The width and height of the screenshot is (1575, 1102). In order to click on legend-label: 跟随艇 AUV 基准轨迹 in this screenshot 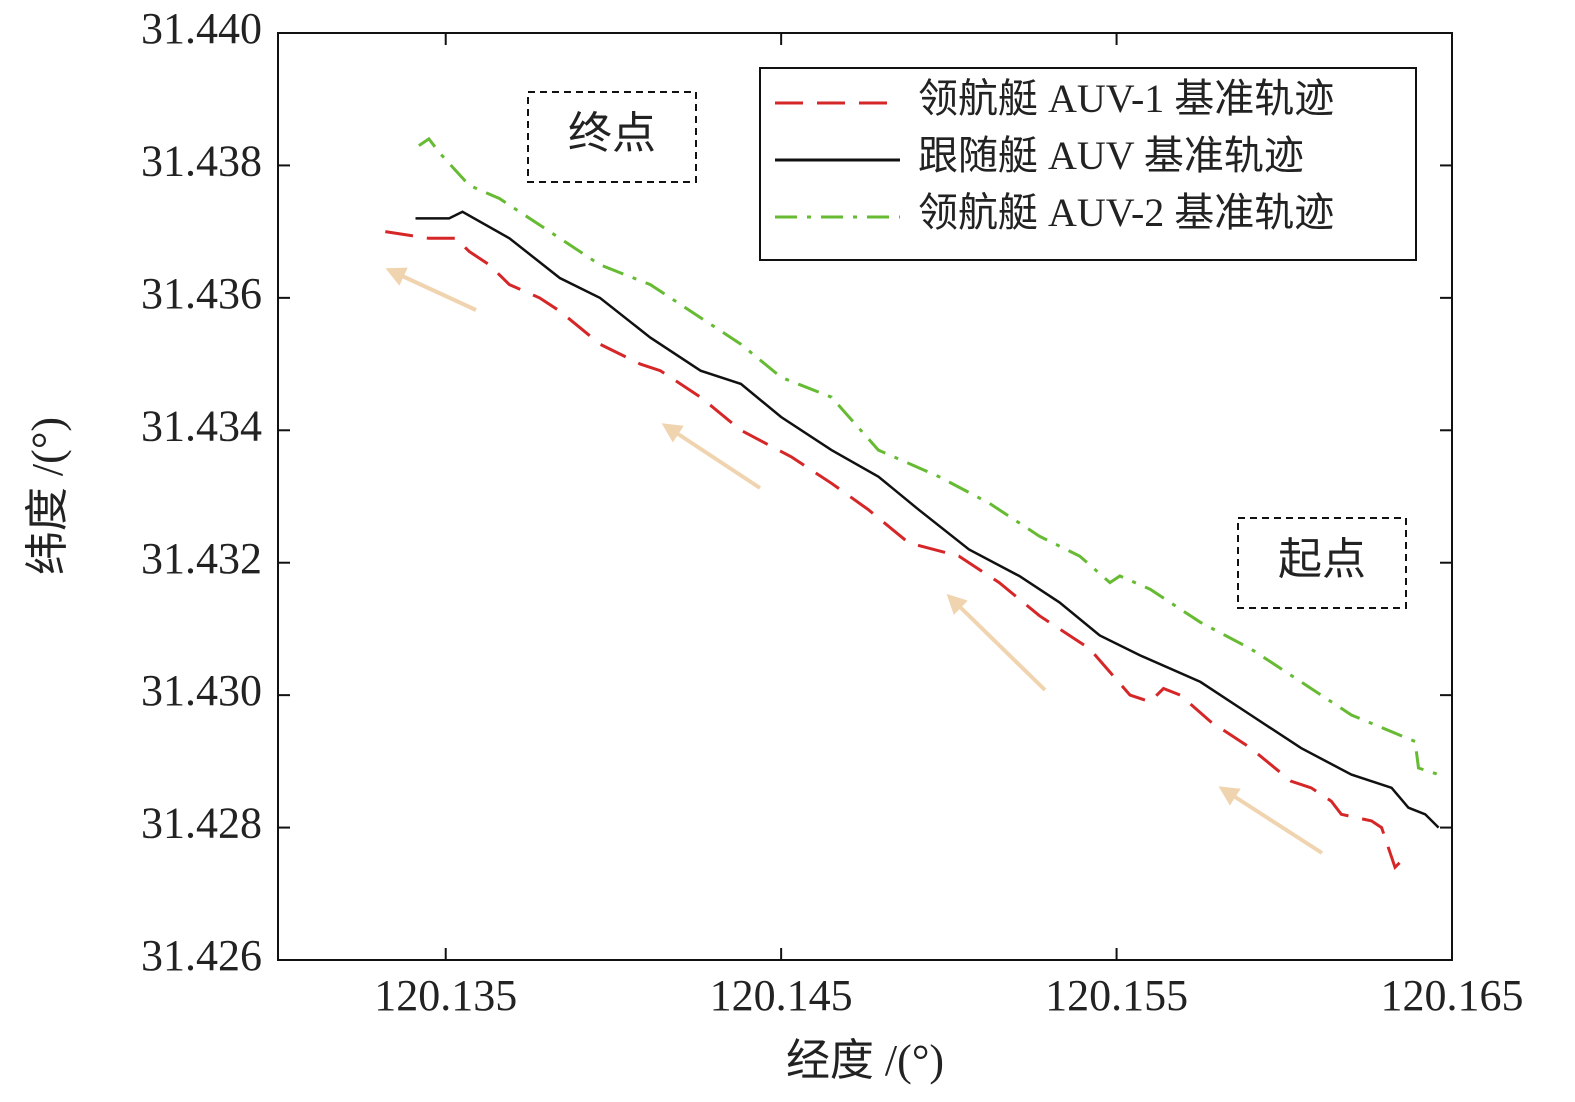, I will do `click(1111, 155)`.